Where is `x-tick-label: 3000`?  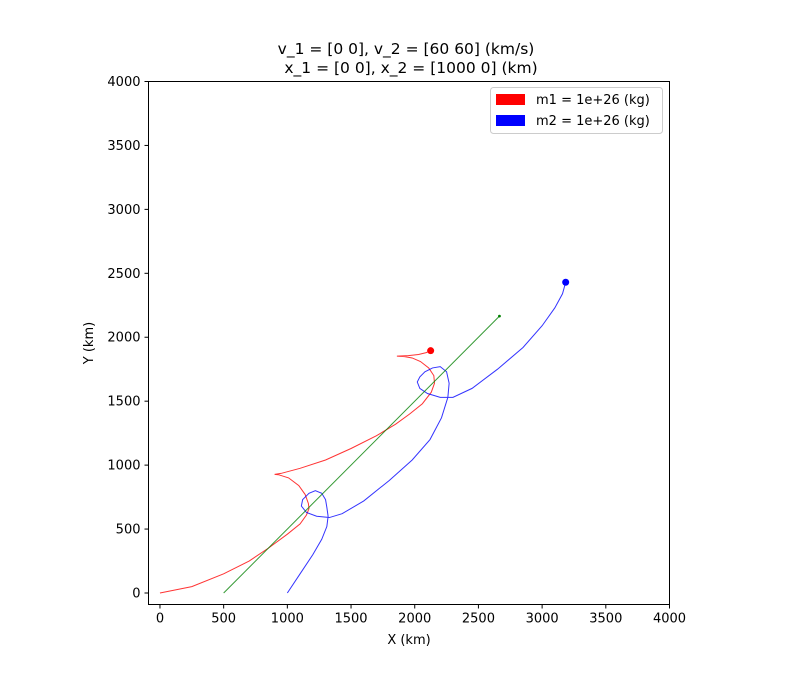 x-tick-label: 3000 is located at coordinates (542, 619).